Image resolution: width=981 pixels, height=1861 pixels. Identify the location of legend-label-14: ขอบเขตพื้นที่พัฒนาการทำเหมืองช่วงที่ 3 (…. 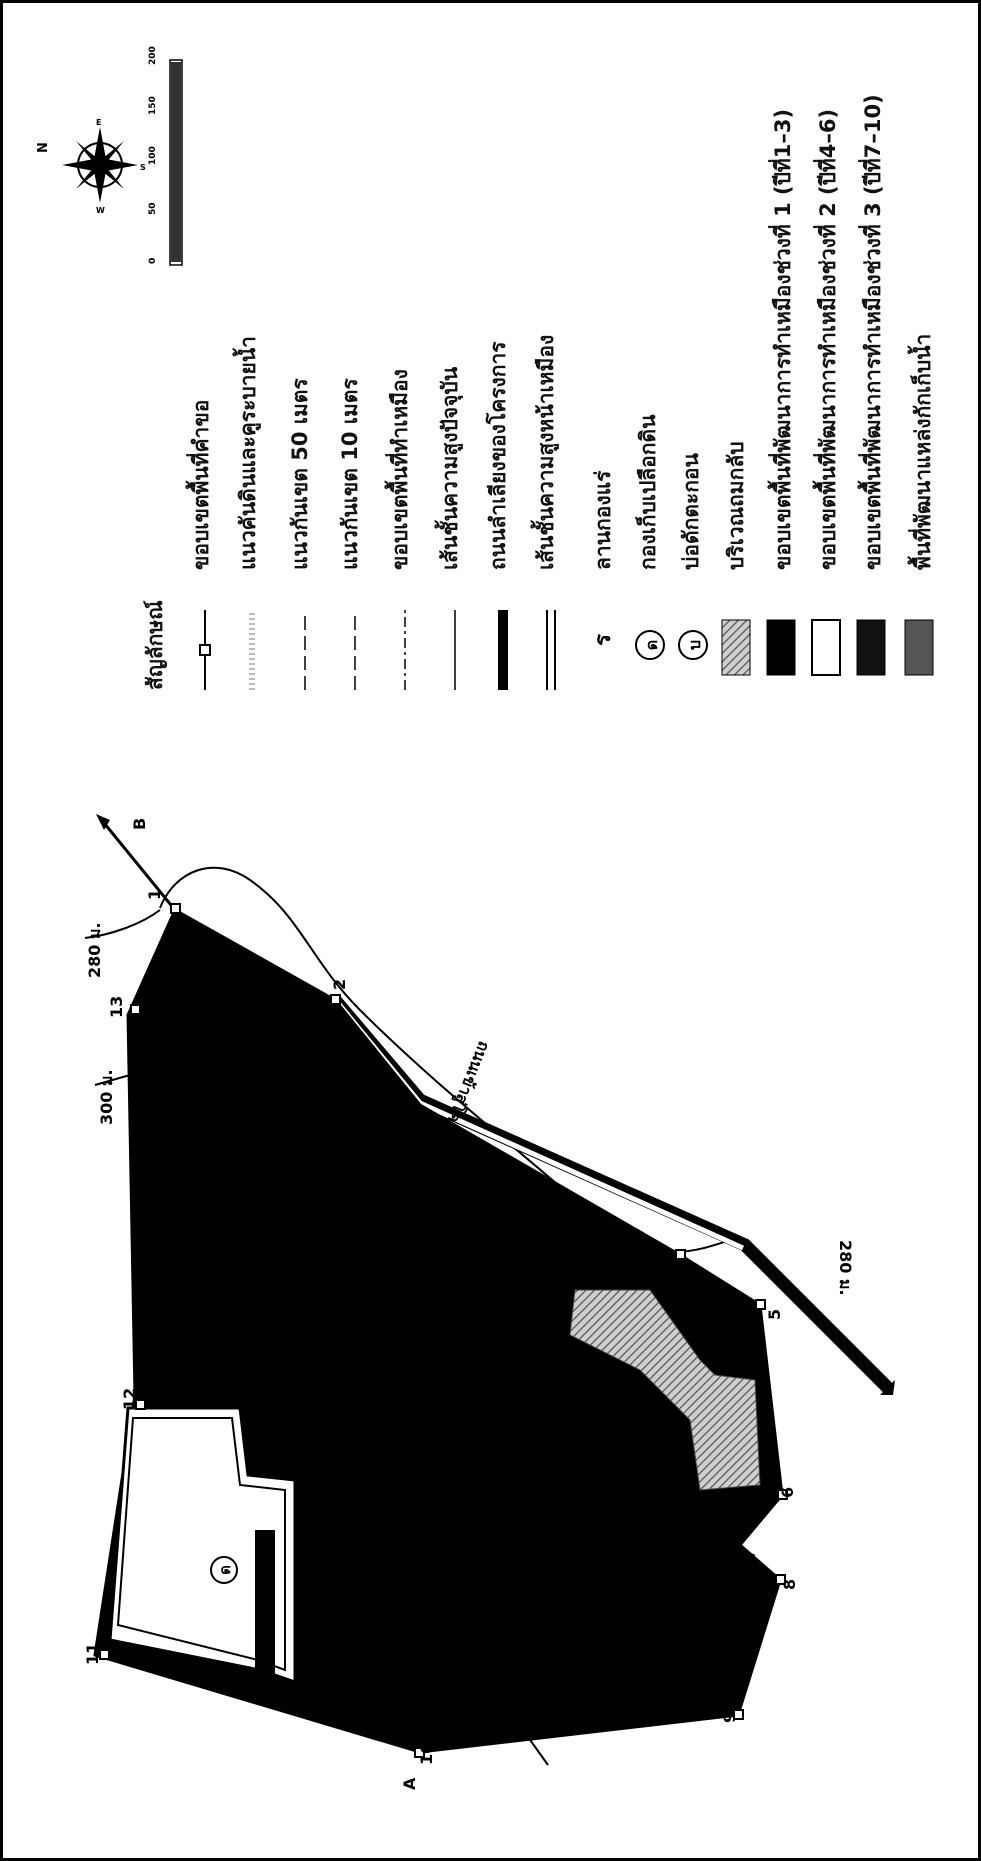
(871, 332).